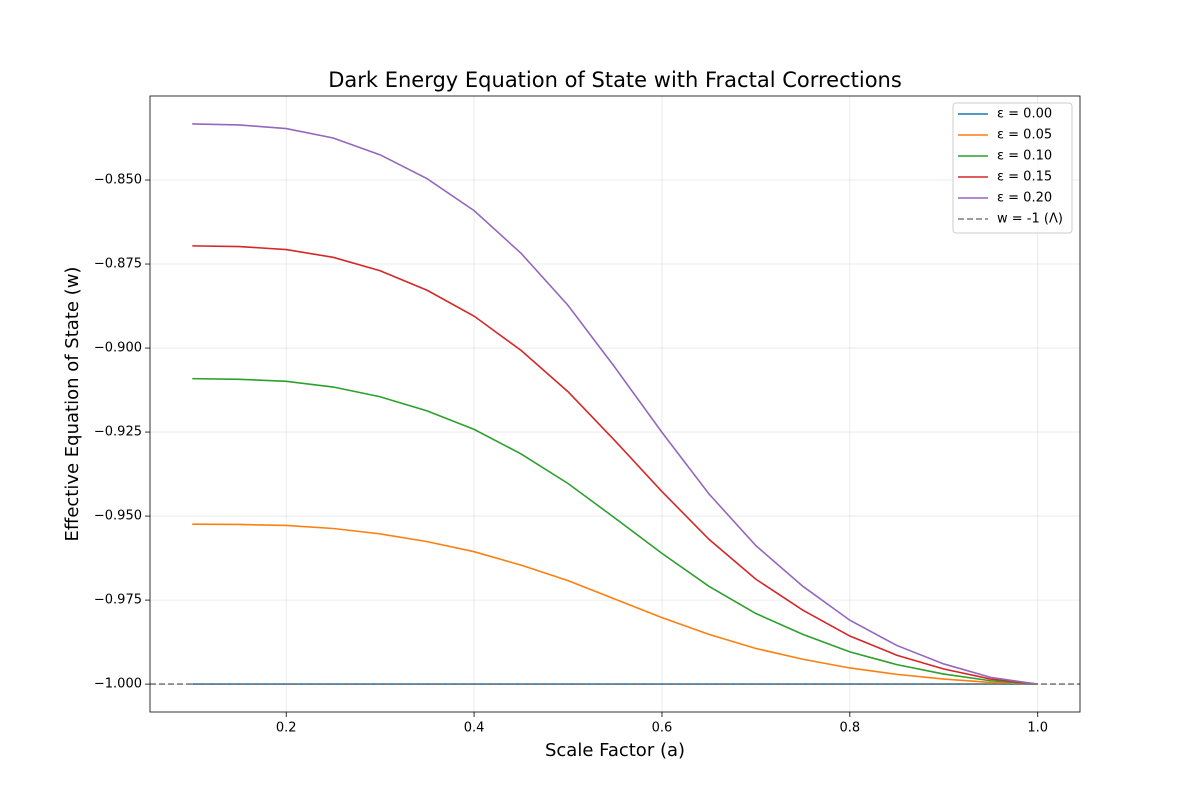 The width and height of the screenshot is (1200, 800). I want to click on y-tick-label: −0.925, so click(118, 432).